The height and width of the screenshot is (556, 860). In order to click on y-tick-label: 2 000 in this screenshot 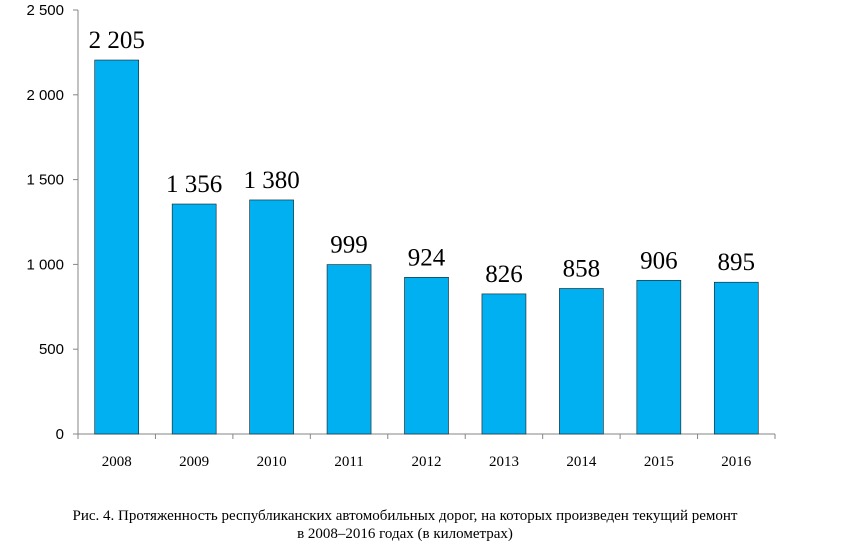, I will do `click(45, 95)`.